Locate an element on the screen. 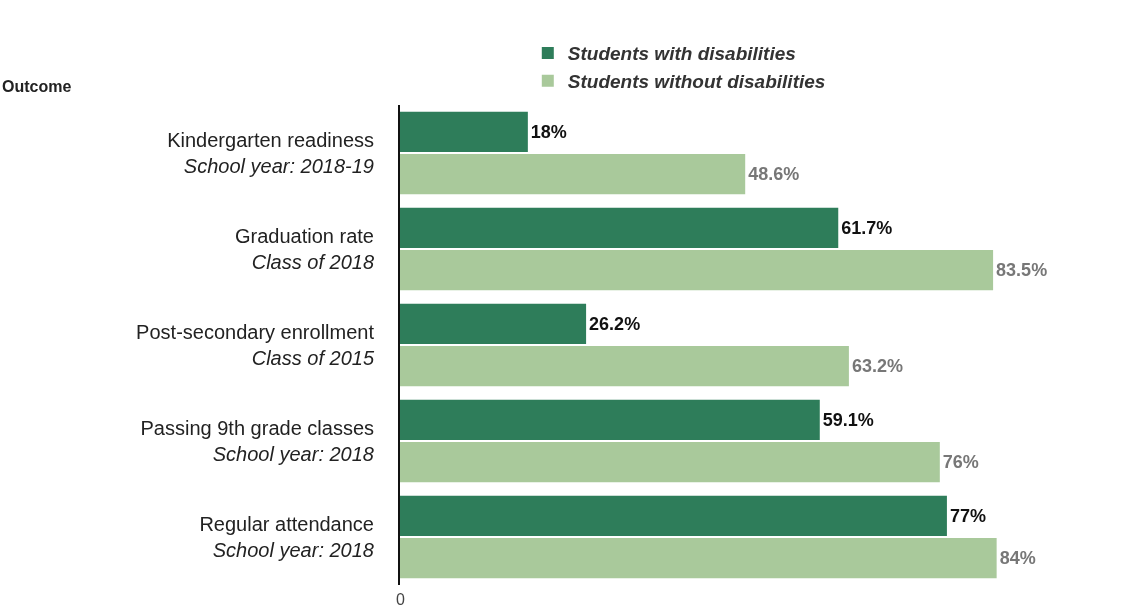 Image resolution: width=1130 pixels, height=615 pixels. data-label: 26.2% is located at coordinates (615, 323).